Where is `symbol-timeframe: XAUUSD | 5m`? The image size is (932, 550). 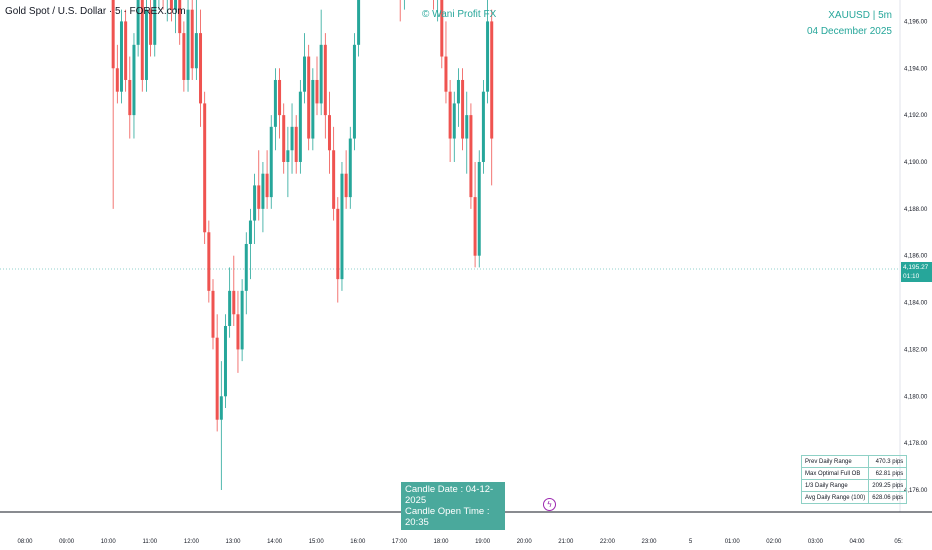 symbol-timeframe: XAUUSD | 5m is located at coordinates (860, 15).